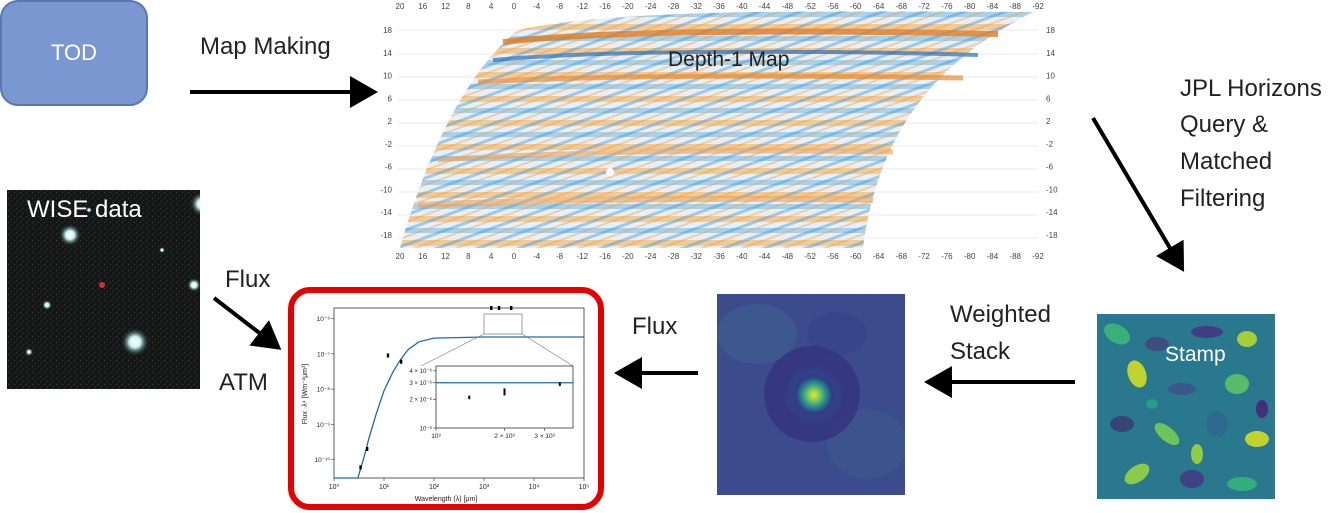 The width and height of the screenshot is (1333, 513). What do you see at coordinates (324, 425) in the screenshot?
I see `sed-ytick: 10⁻⁹` at bounding box center [324, 425].